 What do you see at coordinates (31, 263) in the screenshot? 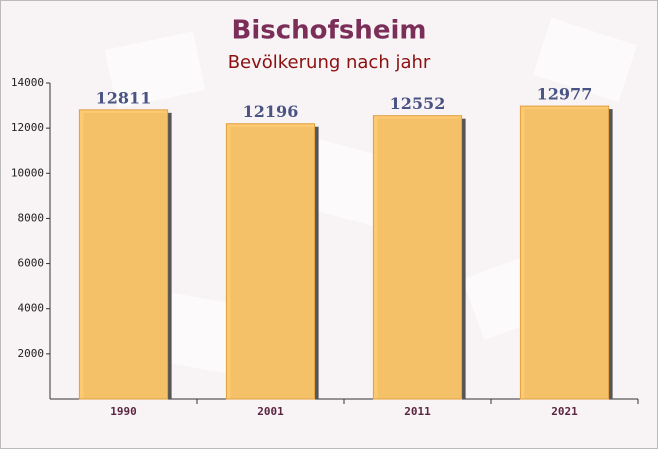
I see `y-tick-label: 6000` at bounding box center [31, 263].